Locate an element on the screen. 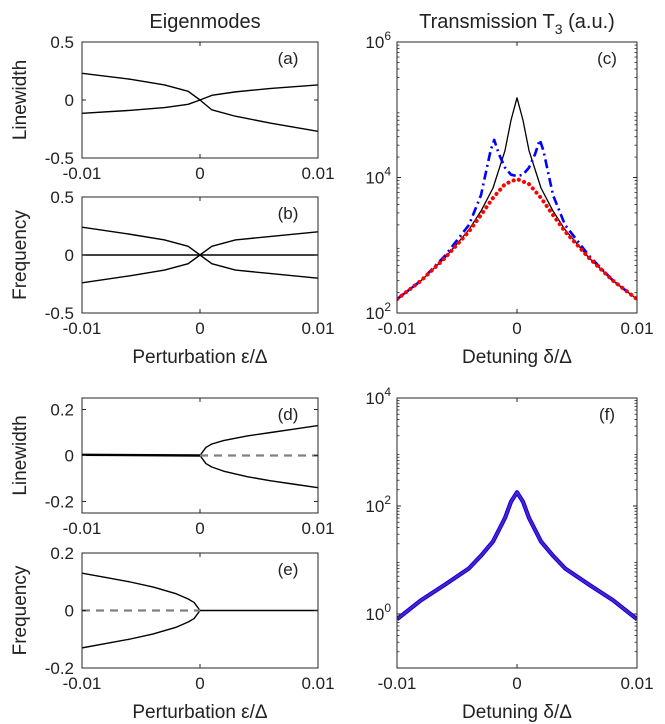  panel-label: (a) is located at coordinates (288, 58).